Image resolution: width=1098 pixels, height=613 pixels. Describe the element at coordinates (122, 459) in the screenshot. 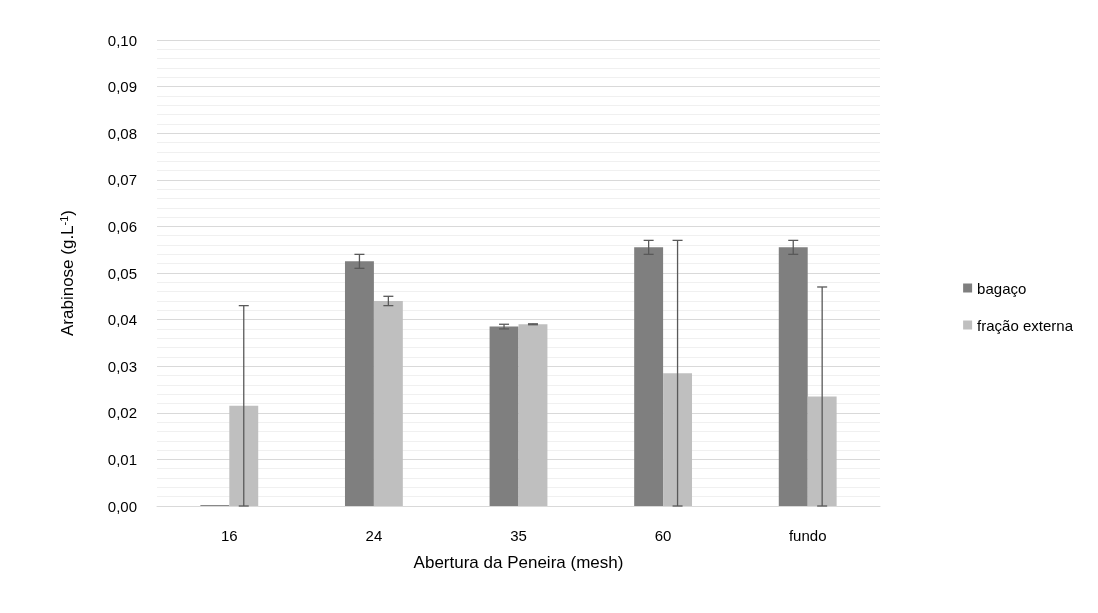

I see `y-tick-label: 0,01` at that location.